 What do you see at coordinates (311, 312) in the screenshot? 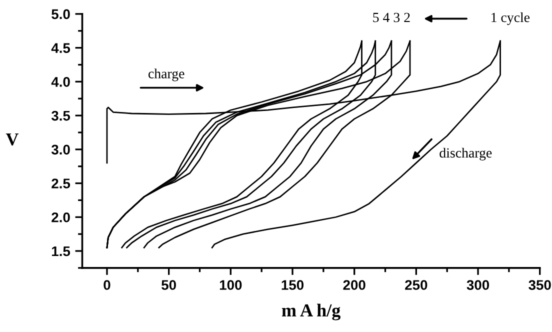
I see `x-axis-title: m A h/g` at bounding box center [311, 312].